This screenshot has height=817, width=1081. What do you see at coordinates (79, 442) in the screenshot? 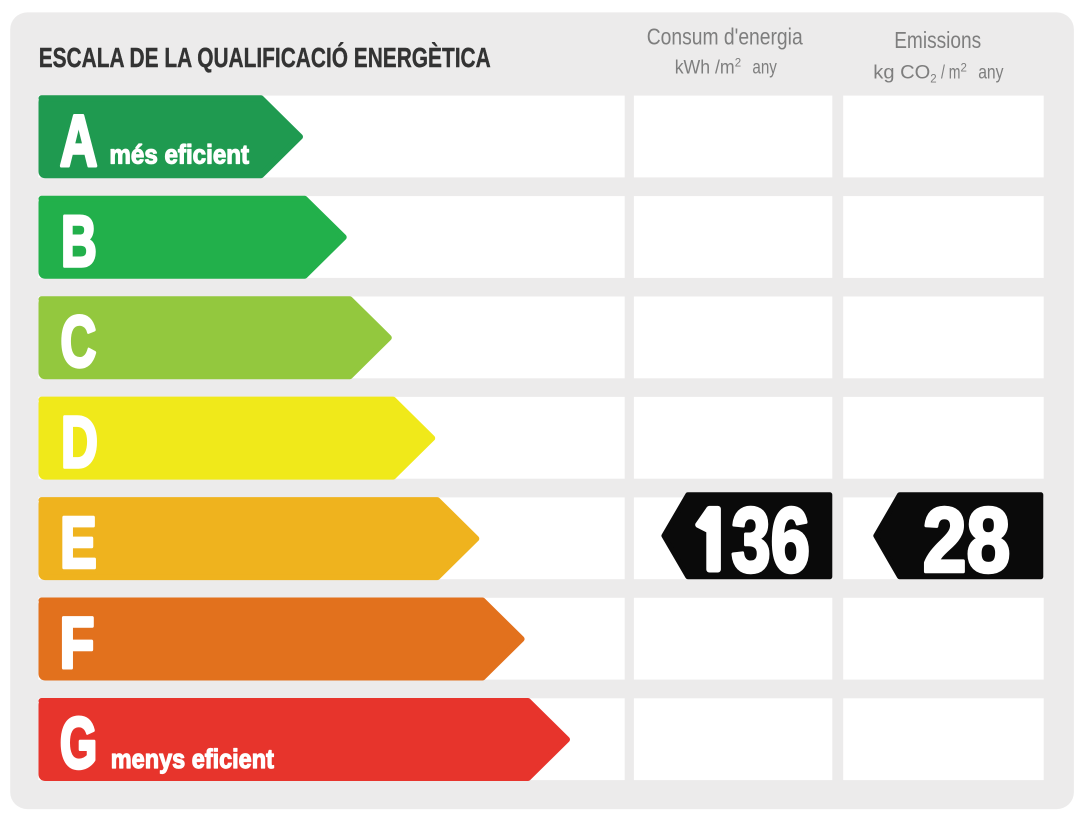
I see `svg-text: D` at bounding box center [79, 442].